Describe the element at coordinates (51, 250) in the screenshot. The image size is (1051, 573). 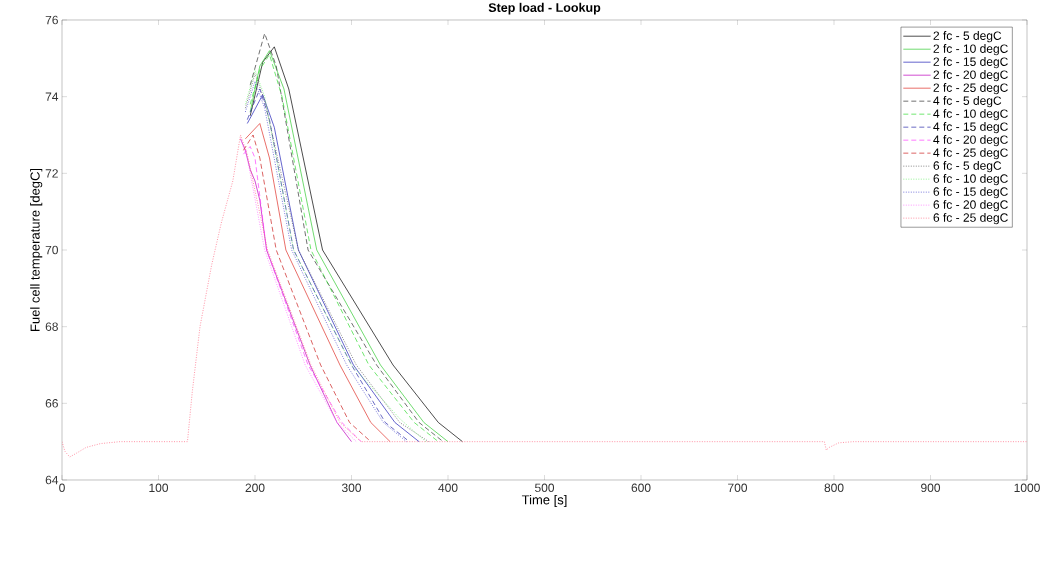
I see `y-tick-label: 70` at that location.